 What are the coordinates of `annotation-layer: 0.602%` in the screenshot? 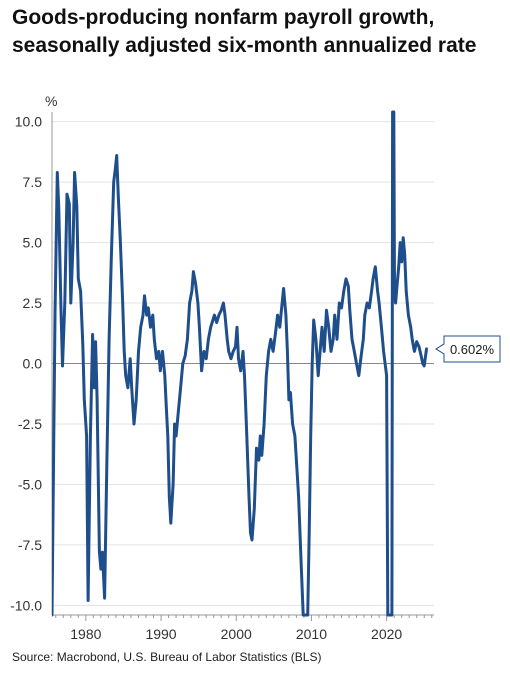 It's located at (468, 349).